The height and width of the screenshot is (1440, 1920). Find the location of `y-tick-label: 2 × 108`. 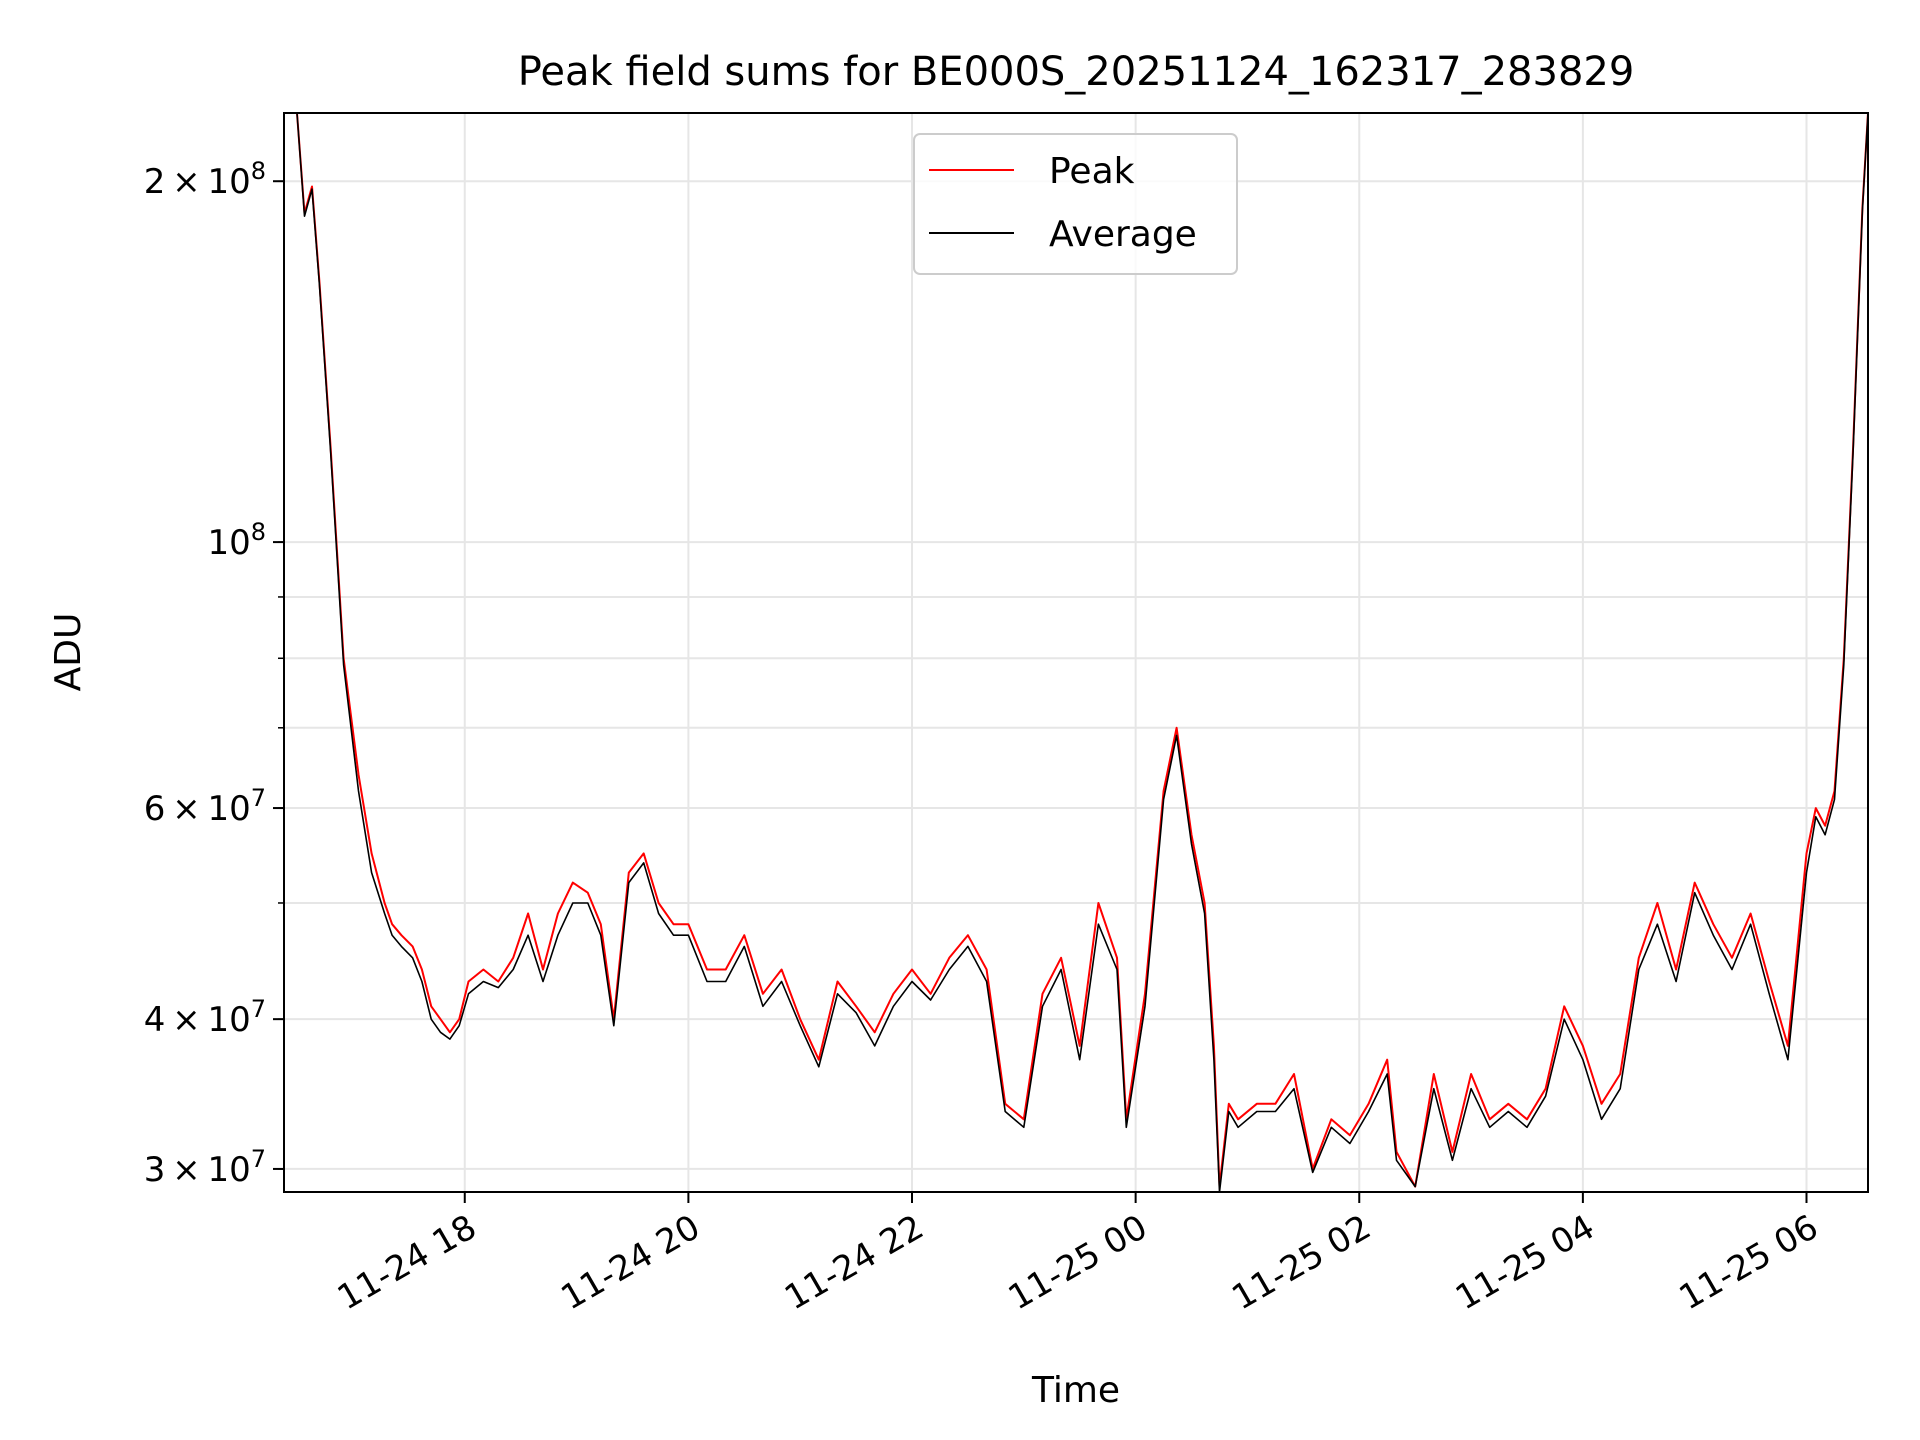

y-tick-label: 2 × 108 is located at coordinates (205, 179).